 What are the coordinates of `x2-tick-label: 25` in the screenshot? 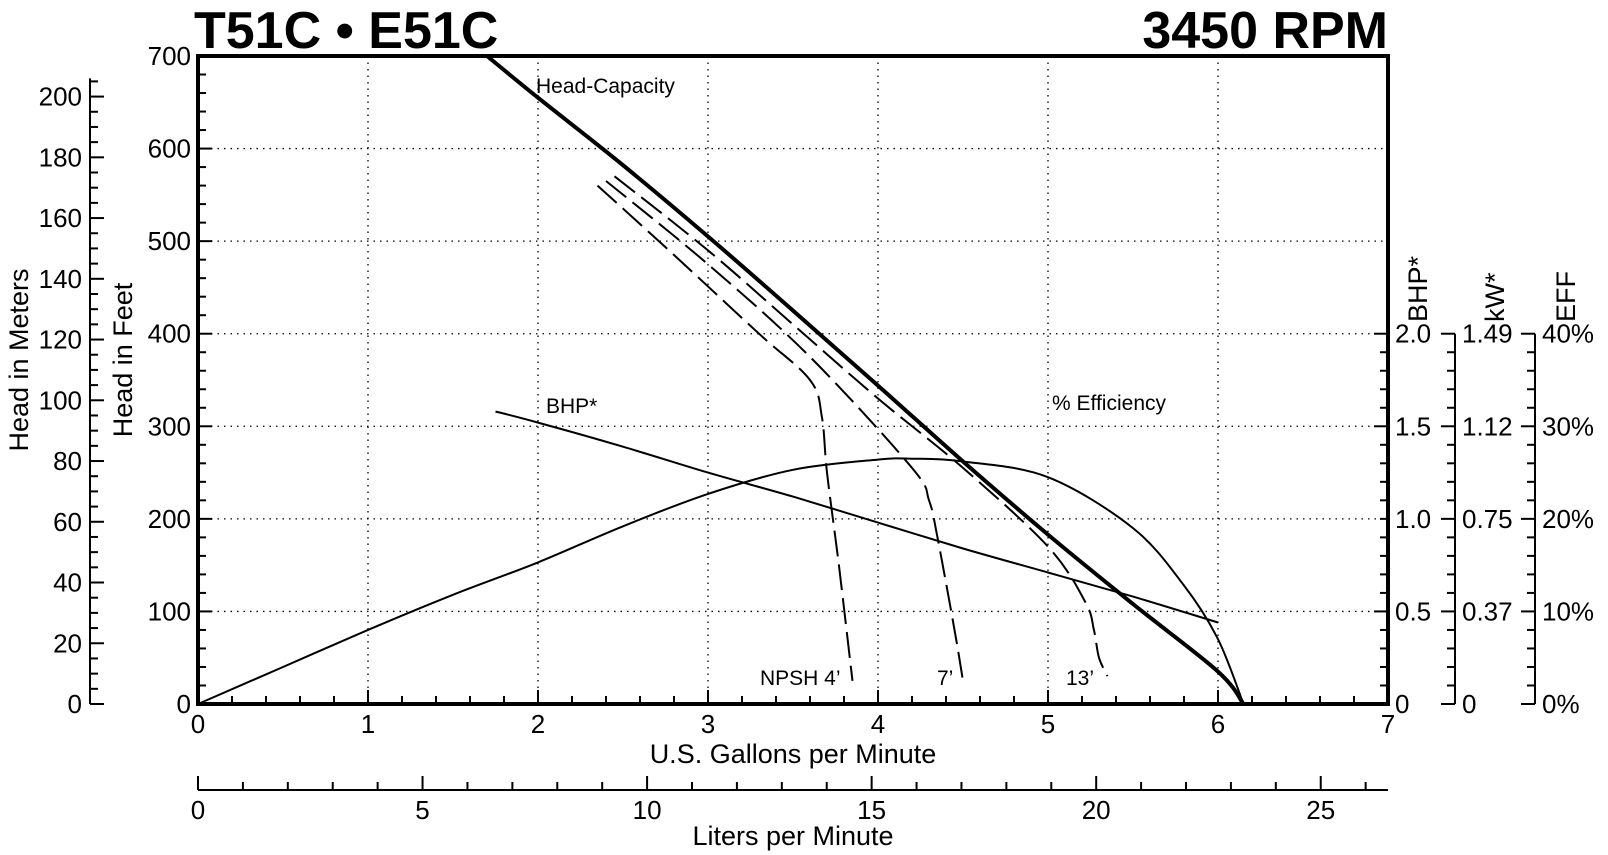 It's located at (1320, 810).